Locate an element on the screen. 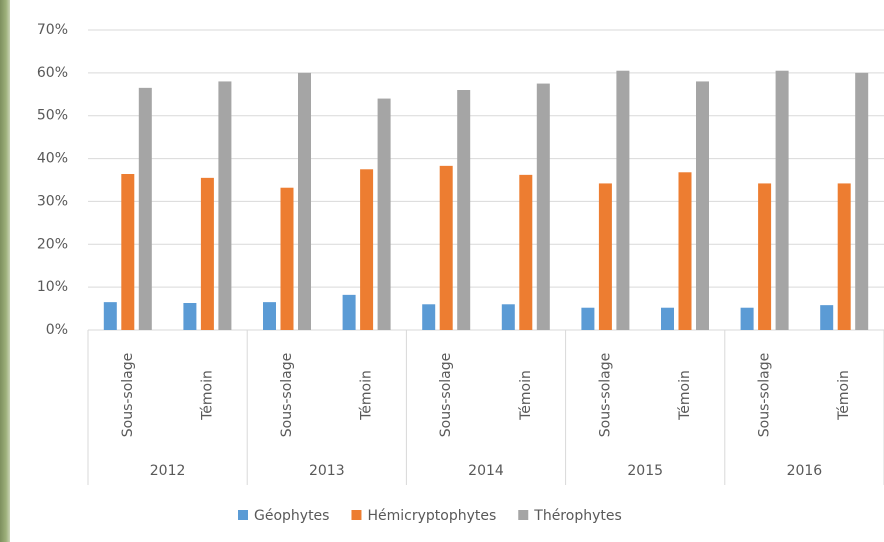 The height and width of the screenshot is (542, 884). y-tick-label: 10% is located at coordinates (52, 287).